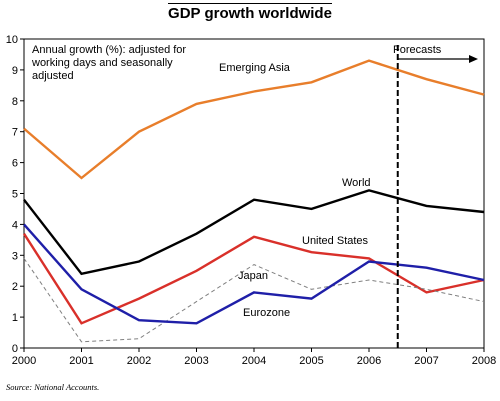 The width and height of the screenshot is (500, 401). Describe the element at coordinates (15, 195) in the screenshot. I see `y-tick-label: 5` at that location.